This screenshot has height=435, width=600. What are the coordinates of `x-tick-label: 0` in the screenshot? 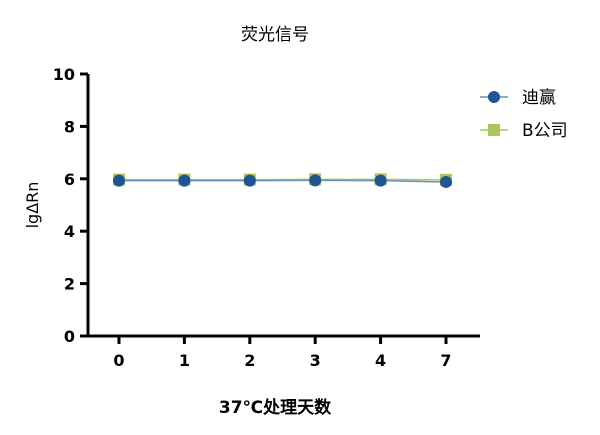 It's located at (118, 360).